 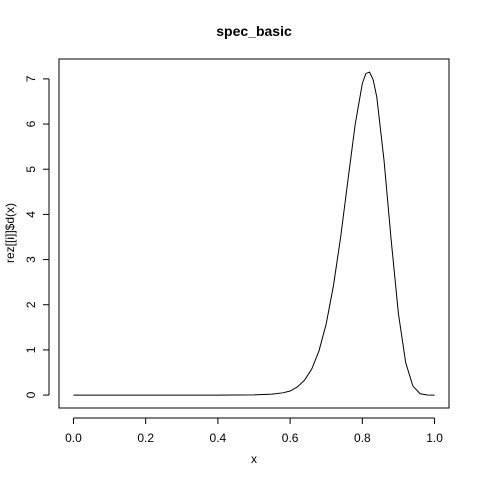 I want to click on chart-title: spec_basic, so click(x=254, y=31).